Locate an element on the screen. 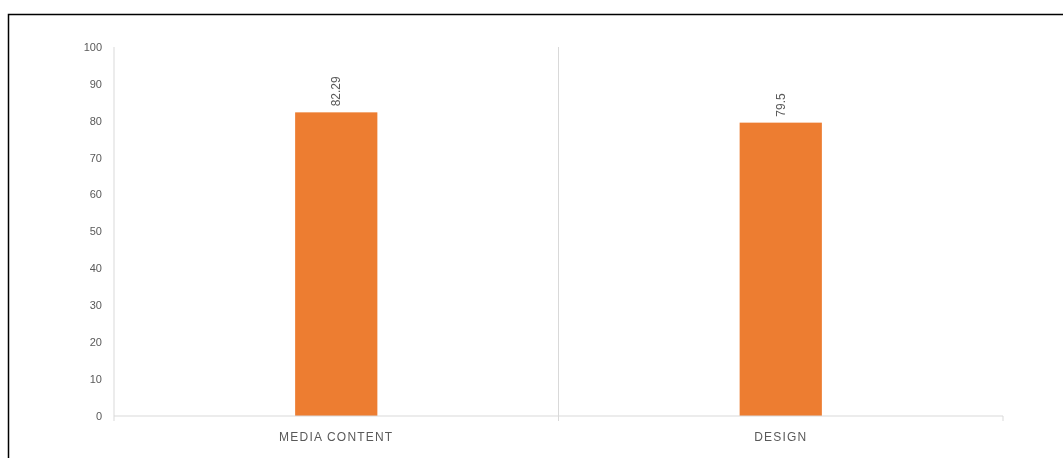 This screenshot has height=458, width=1063. y-tick-label: 10 is located at coordinates (95, 378).